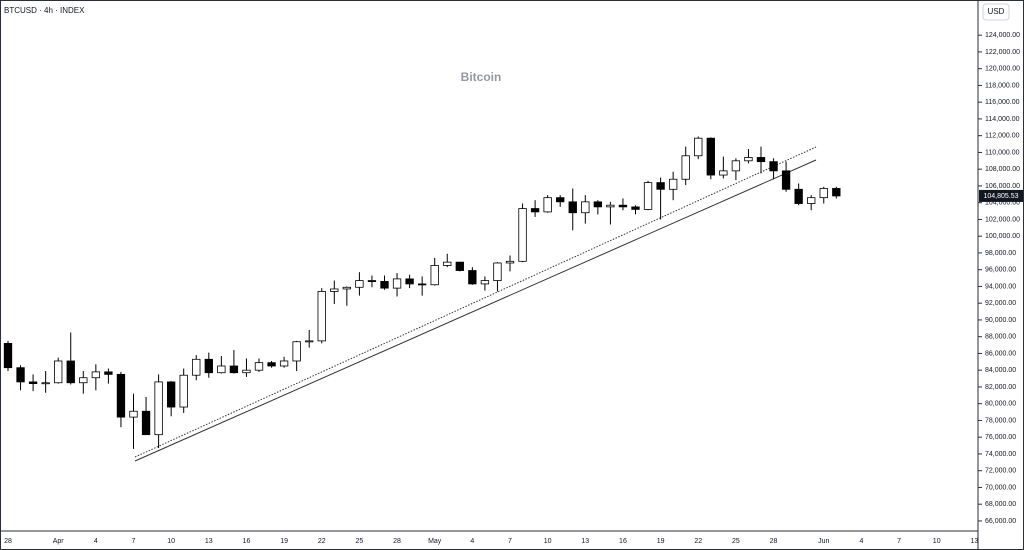 This screenshot has width=1024, height=550. Describe the element at coordinates (1002, 52) in the screenshot. I see `y-tick-label: 122,000.00` at that location.